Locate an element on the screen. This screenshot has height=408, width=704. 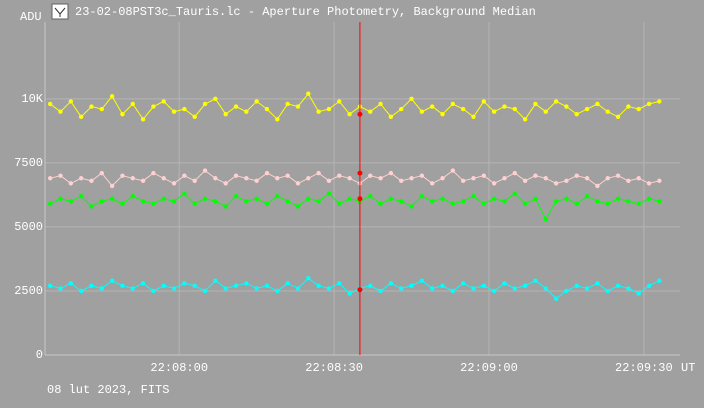
x-tick-label: 22:09:00 is located at coordinates (489, 368).